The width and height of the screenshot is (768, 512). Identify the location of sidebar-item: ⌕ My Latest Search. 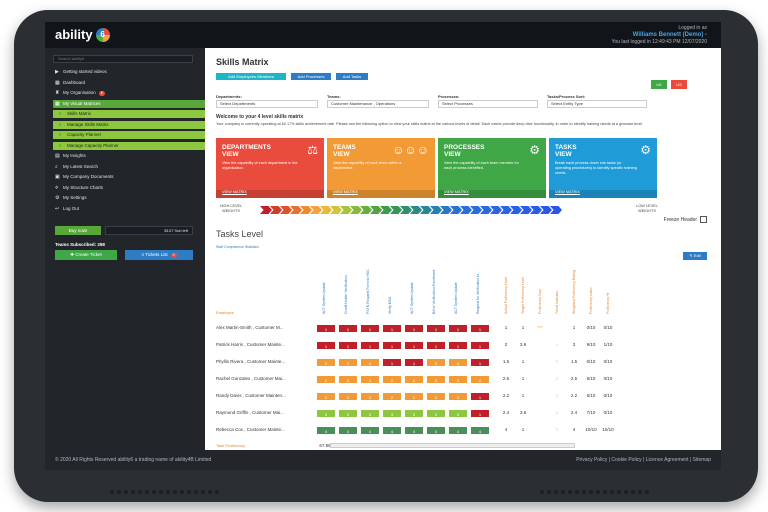
(129, 167).